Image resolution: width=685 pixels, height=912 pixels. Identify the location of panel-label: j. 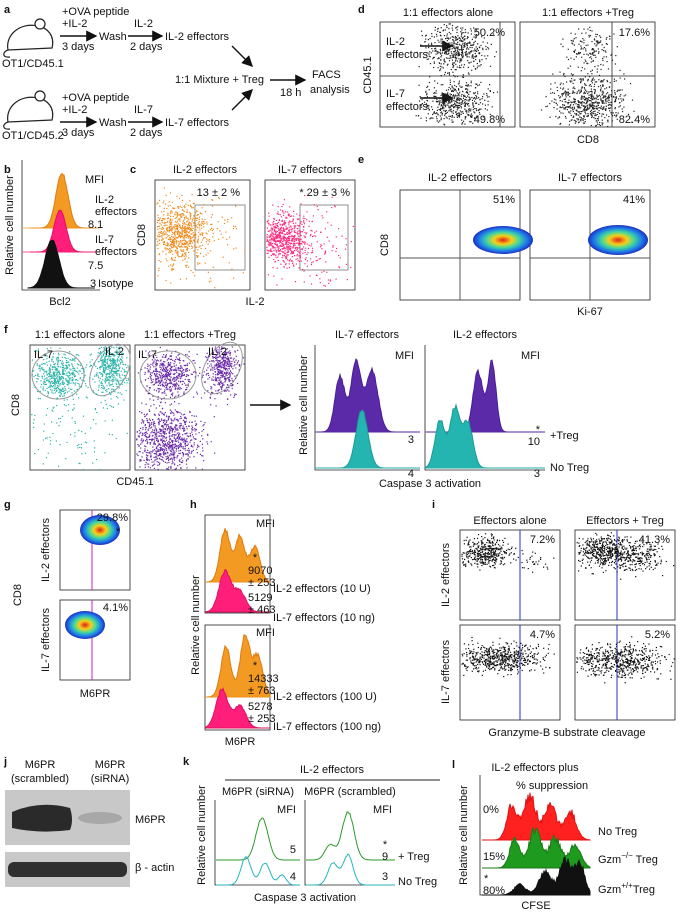
(5, 762).